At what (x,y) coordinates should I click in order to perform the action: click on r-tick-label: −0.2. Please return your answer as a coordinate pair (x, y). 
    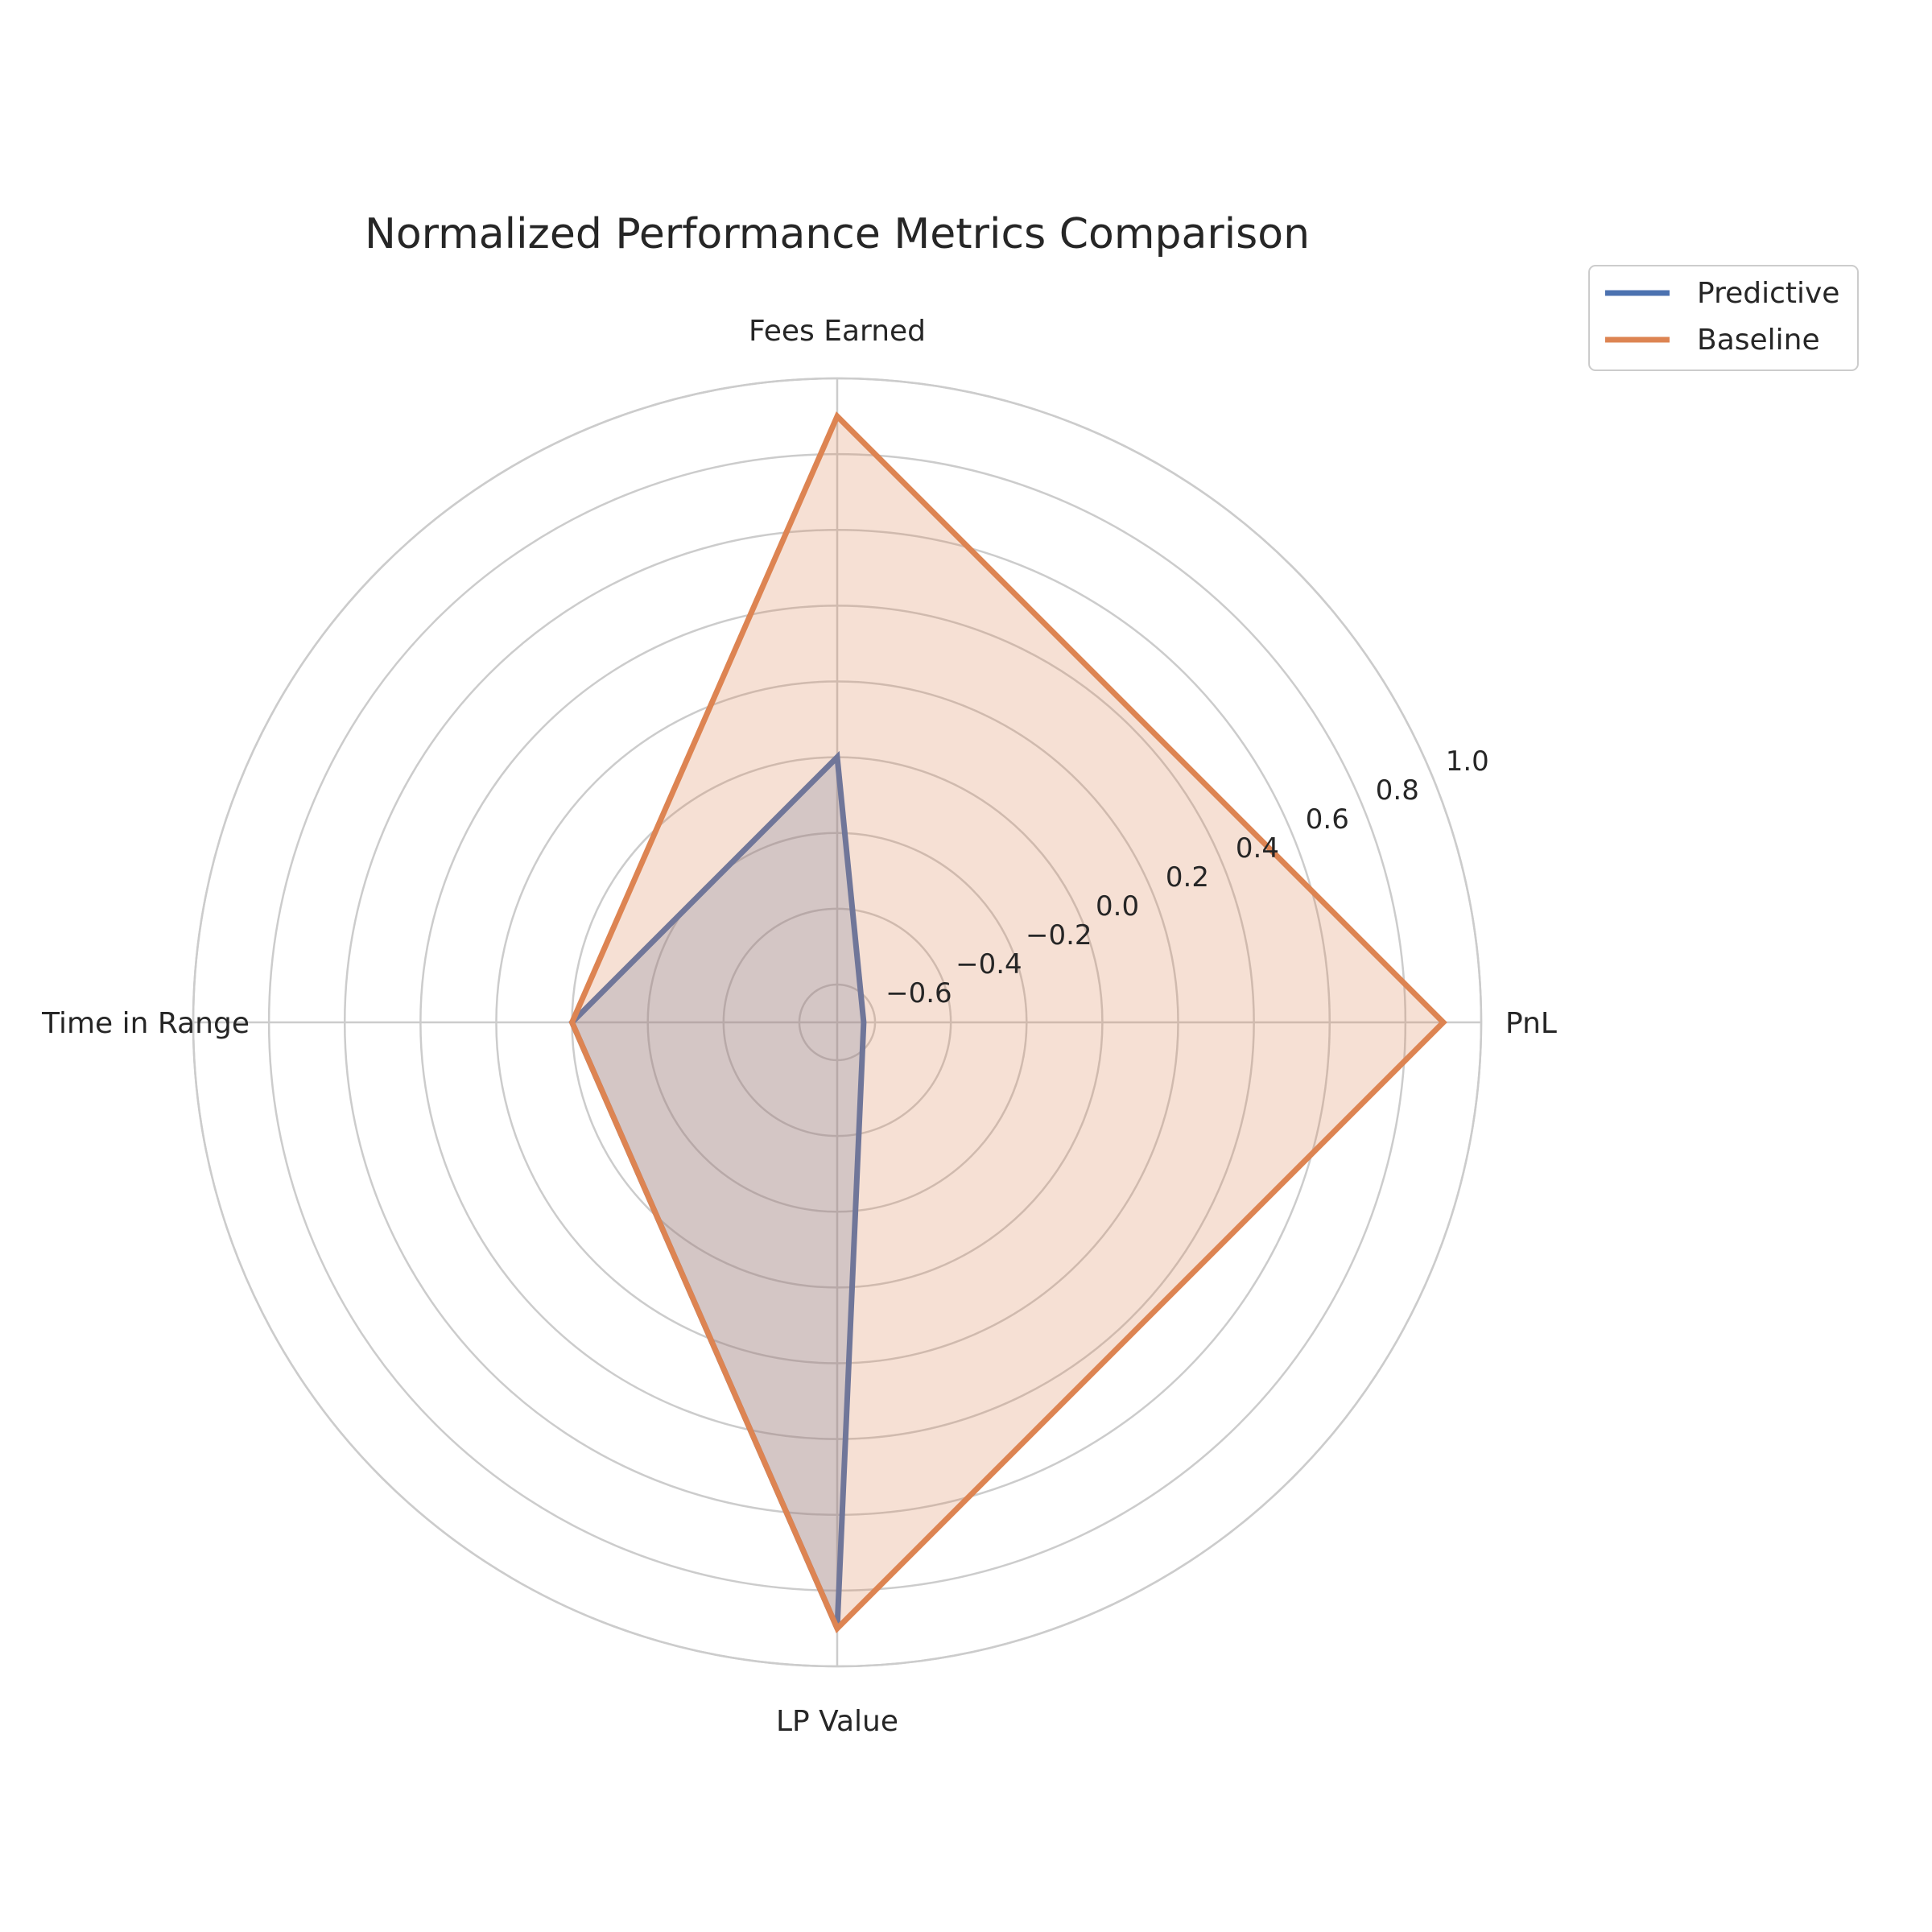
    Looking at the image, I should click on (1059, 935).